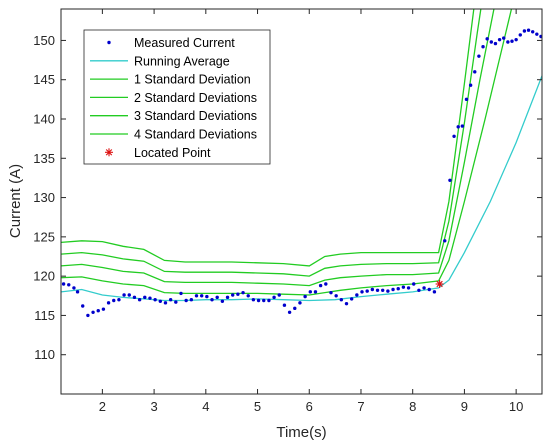  Describe the element at coordinates (44, 276) in the screenshot. I see `y-tick-label: 120` at that location.